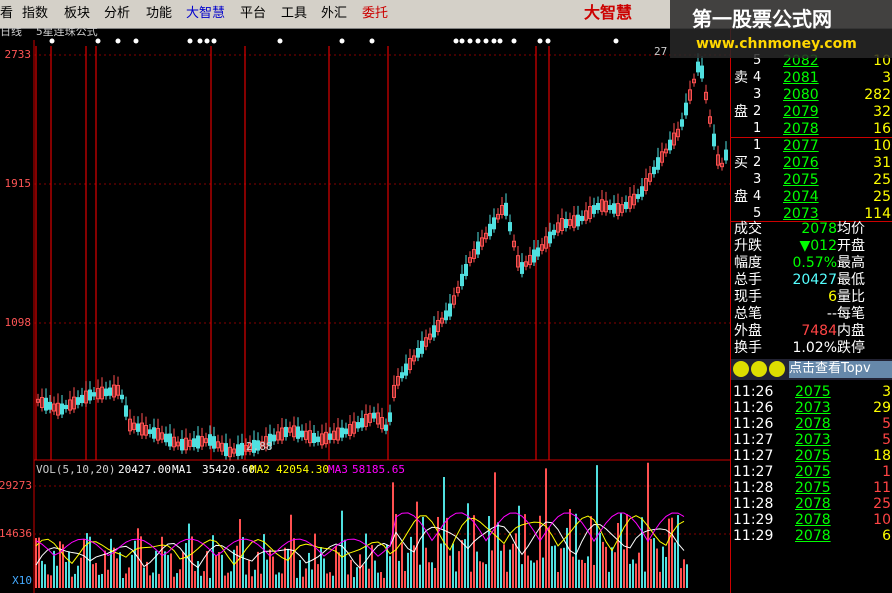 This screenshot has width=892, height=593. Describe the element at coordinates (814, 263) in the screenshot. I see `stat-value: 0.57%` at that location.